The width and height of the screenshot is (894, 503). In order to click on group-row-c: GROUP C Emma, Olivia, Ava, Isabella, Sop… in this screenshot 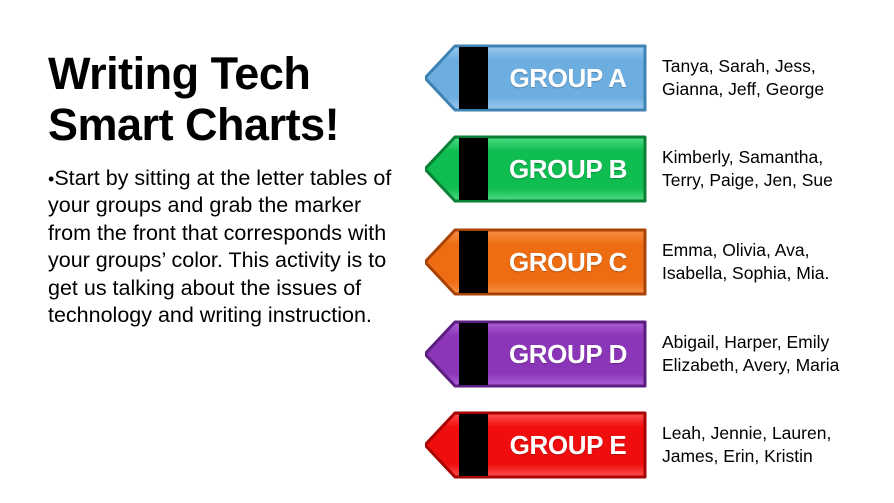, I will do `click(655, 262)`.